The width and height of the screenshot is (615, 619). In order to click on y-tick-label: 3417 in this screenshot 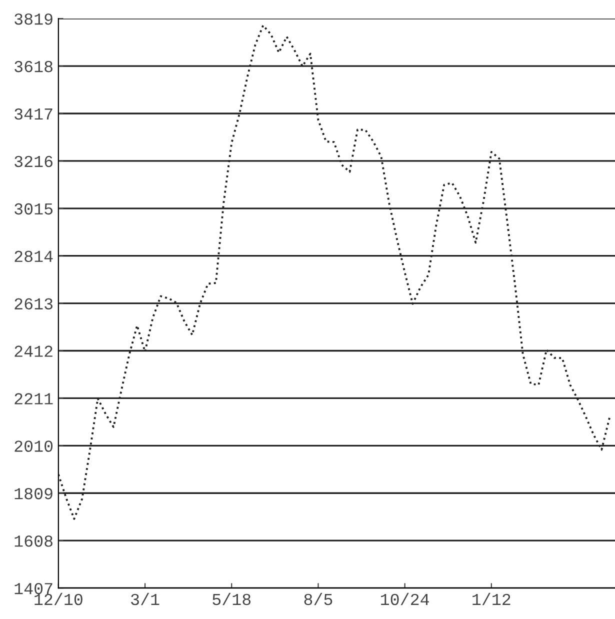, I will do `click(33, 114)`.